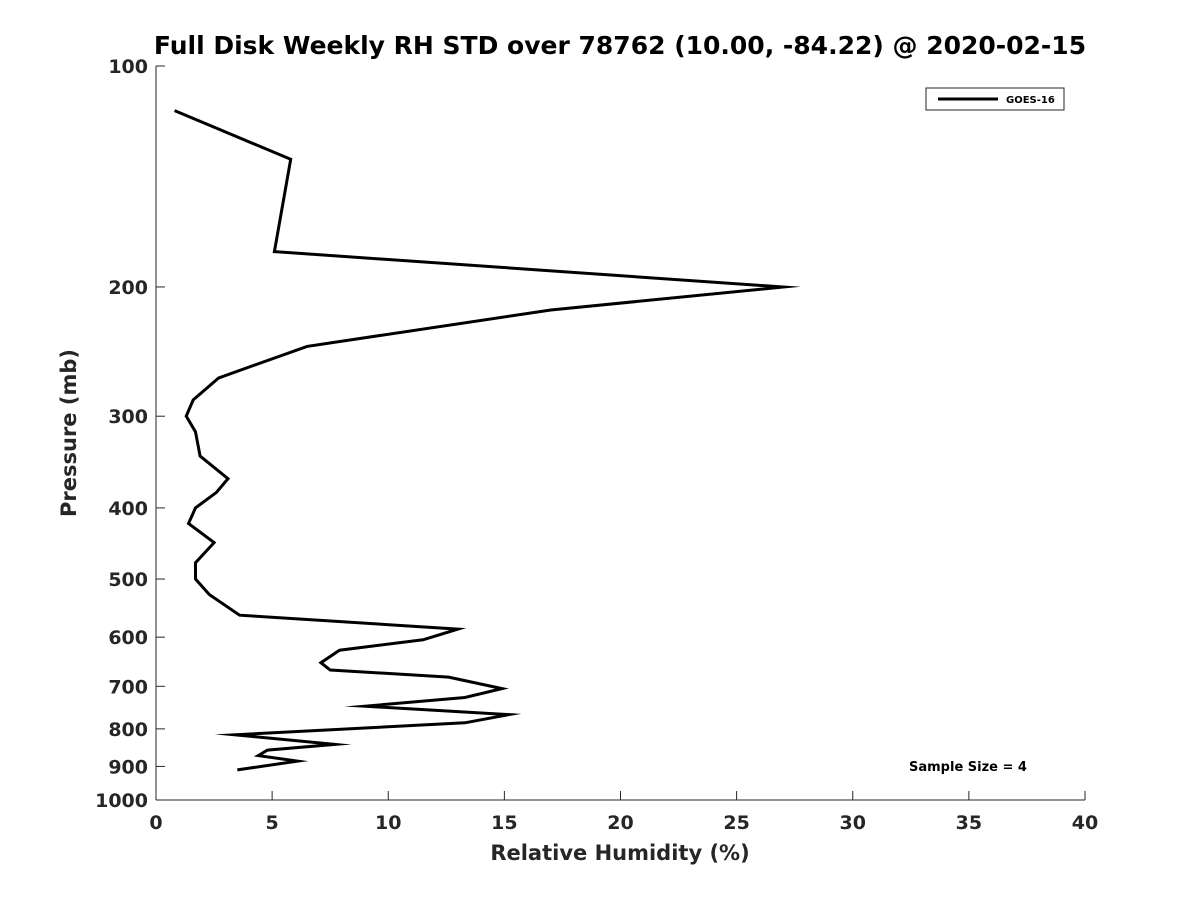 This screenshot has width=1200, height=900. Describe the element at coordinates (736, 823) in the screenshot. I see `x-tick-label: 25` at that location.